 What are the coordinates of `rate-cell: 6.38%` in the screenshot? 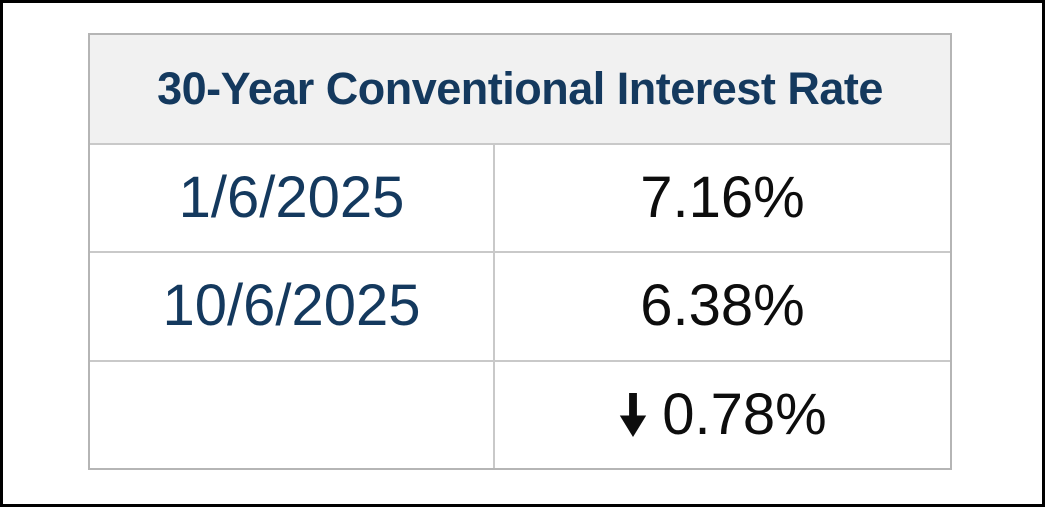 It's located at (722, 306).